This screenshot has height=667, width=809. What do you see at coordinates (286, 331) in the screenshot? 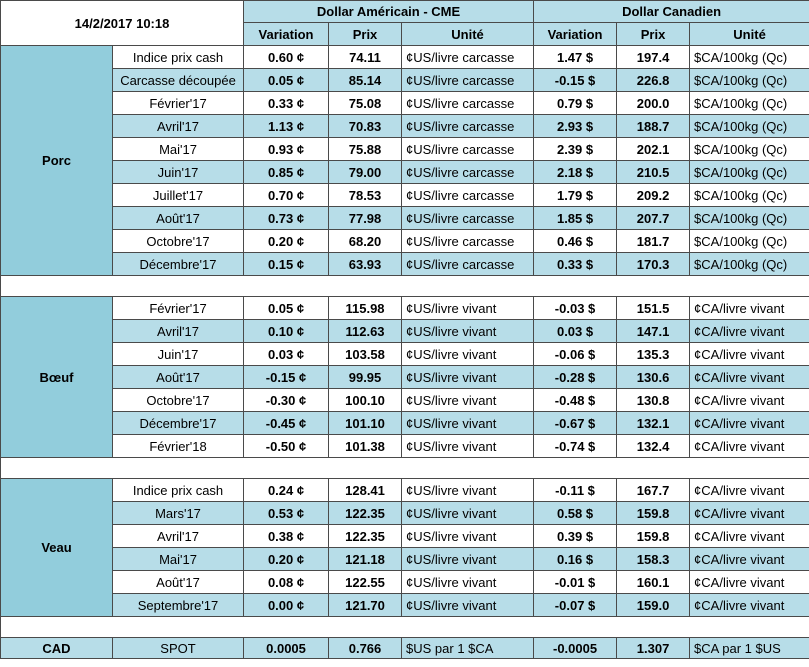
I see `usd-variation: 0.10 ¢` at bounding box center [286, 331].